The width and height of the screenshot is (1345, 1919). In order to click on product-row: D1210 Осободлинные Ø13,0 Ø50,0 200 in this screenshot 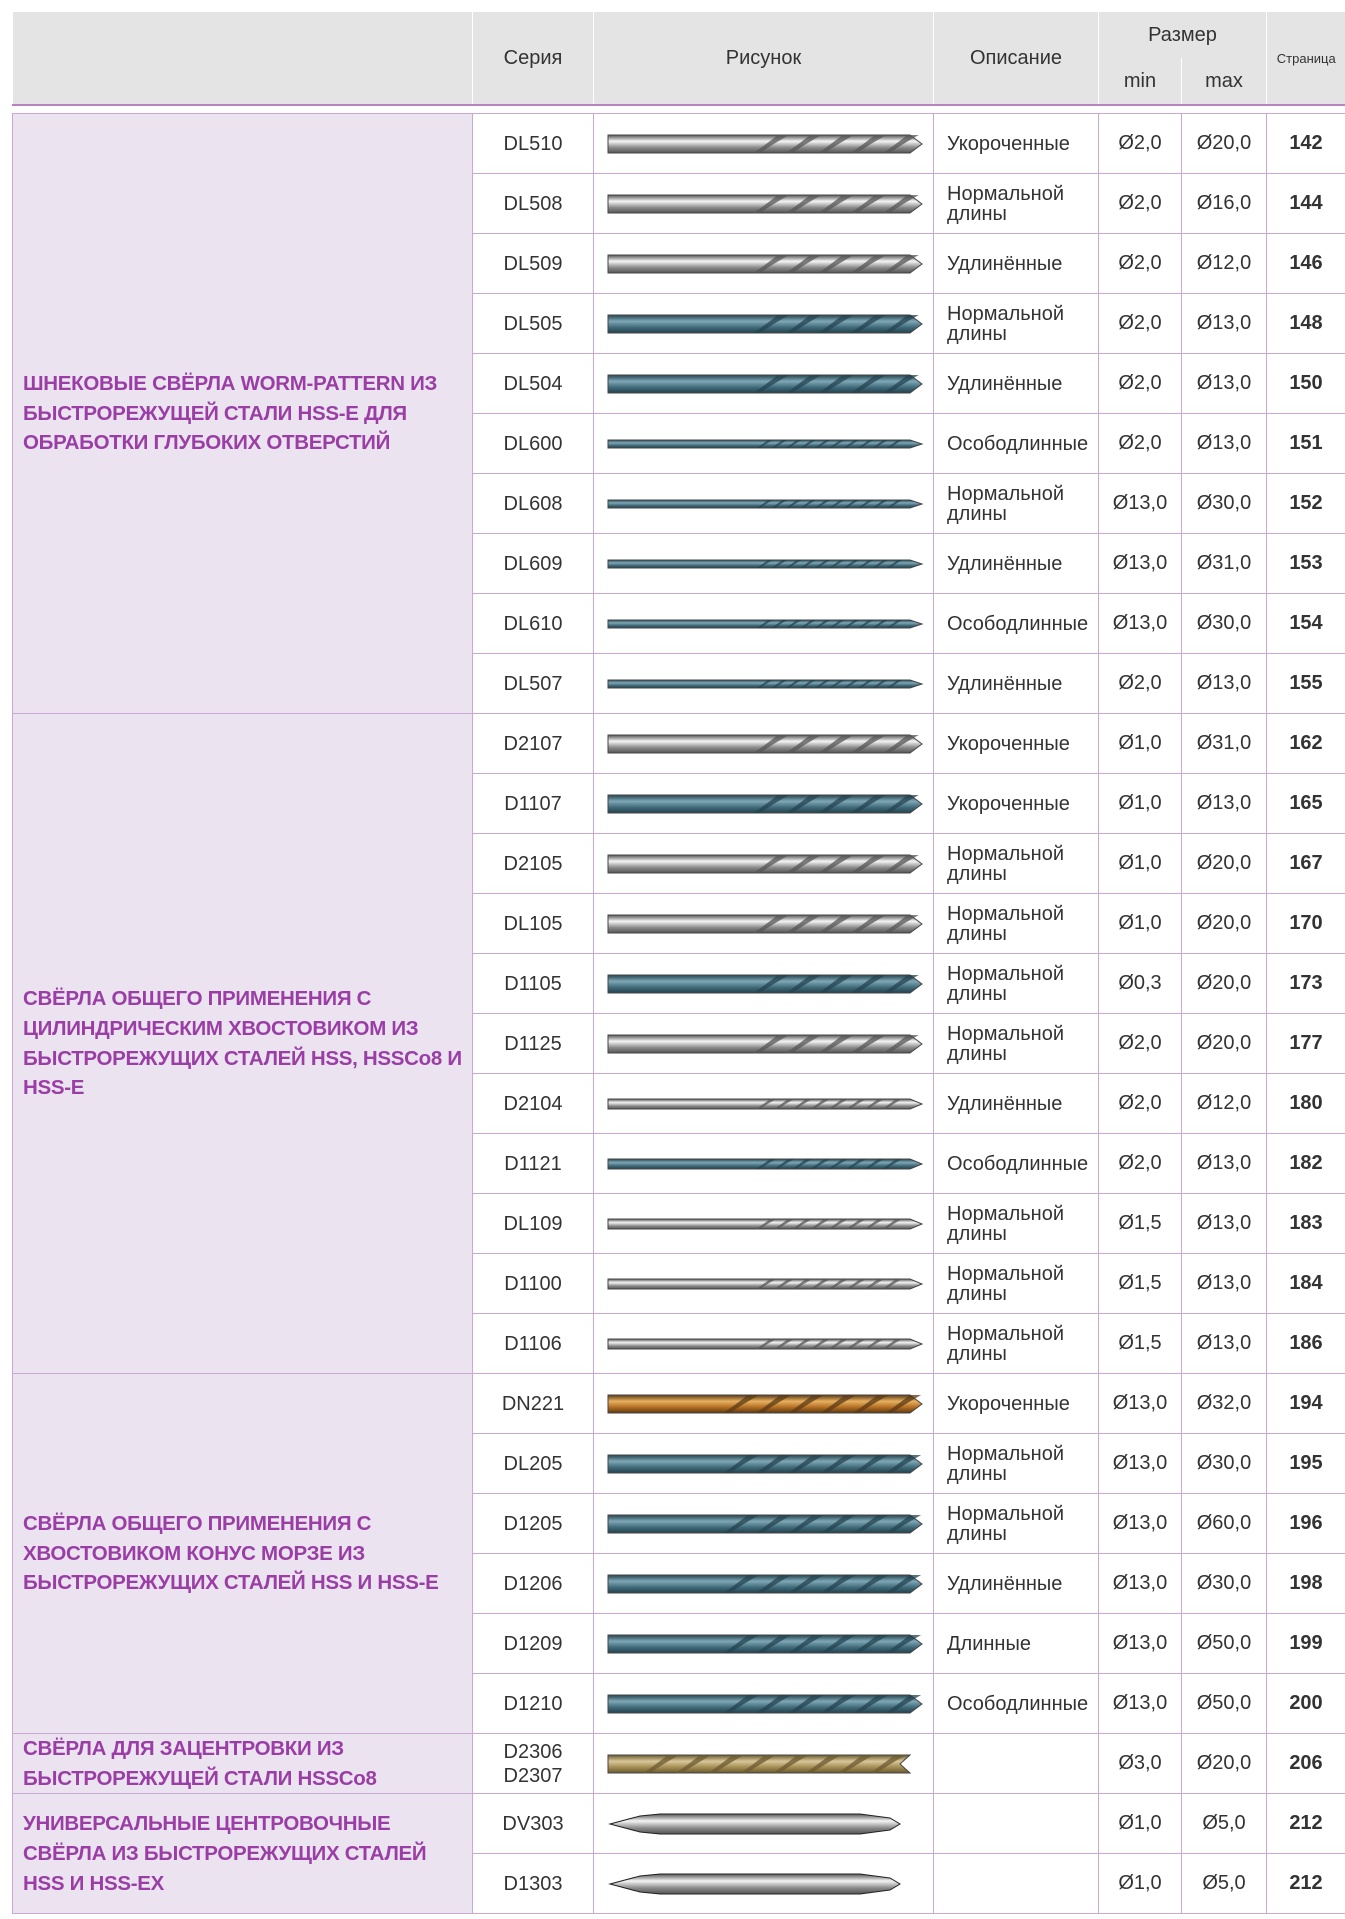, I will do `click(679, 1703)`.